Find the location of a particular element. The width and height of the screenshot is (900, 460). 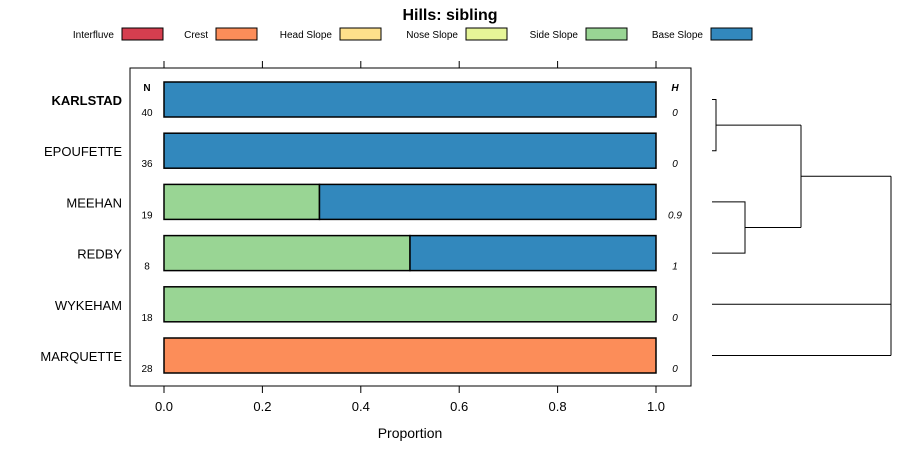

n-value: 18 is located at coordinates (147, 318).